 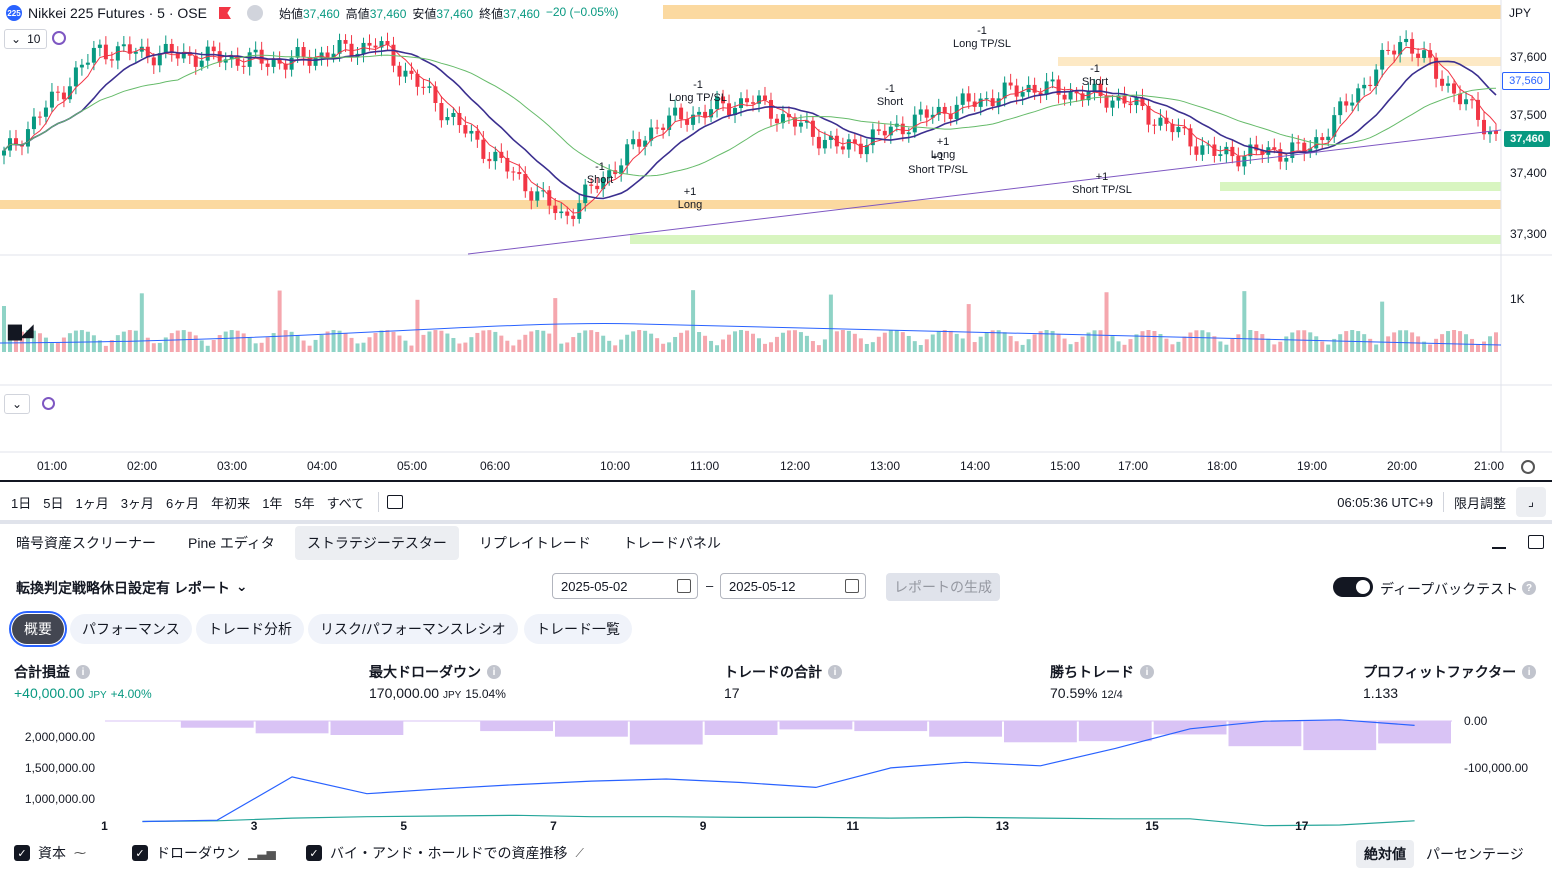 I want to click on currency-label: JPY, so click(x=1520, y=13).